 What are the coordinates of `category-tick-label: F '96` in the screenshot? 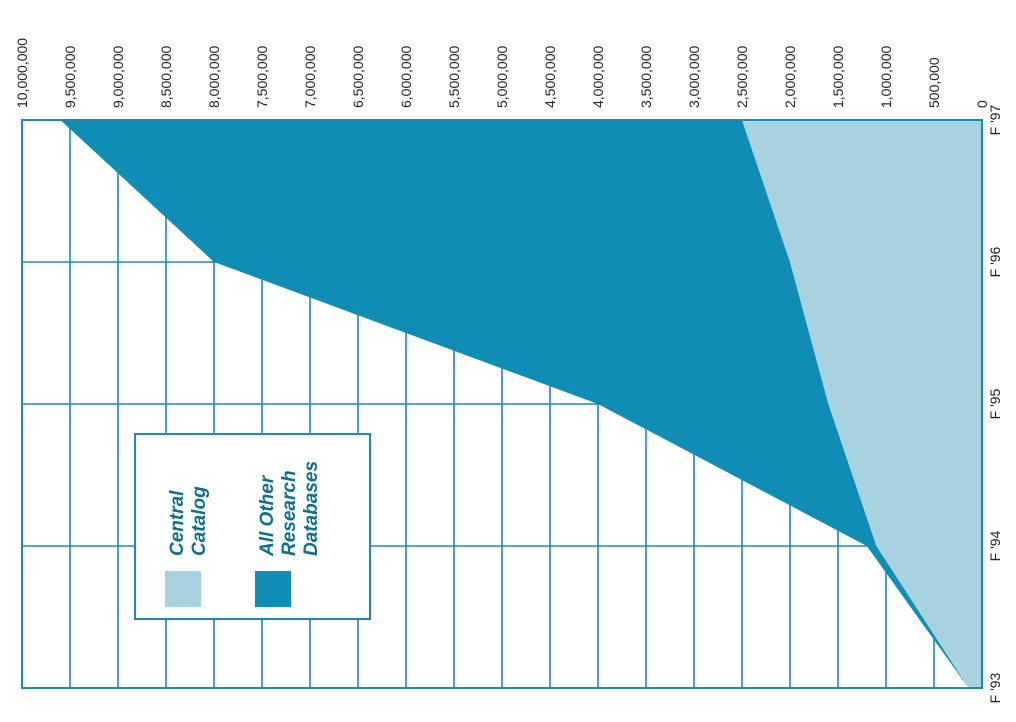 It's located at (995, 261).